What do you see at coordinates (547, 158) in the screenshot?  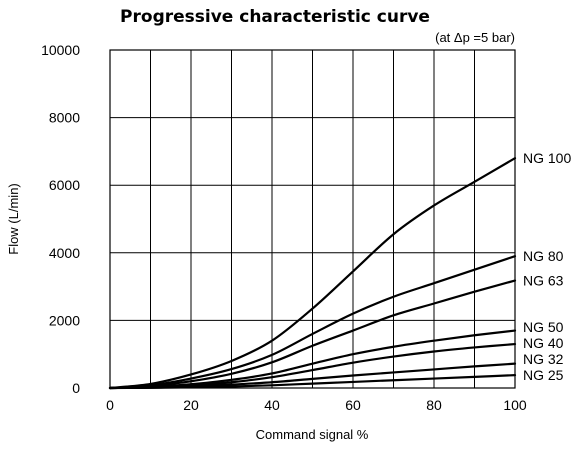 I see `series-label: NG 100` at bounding box center [547, 158].